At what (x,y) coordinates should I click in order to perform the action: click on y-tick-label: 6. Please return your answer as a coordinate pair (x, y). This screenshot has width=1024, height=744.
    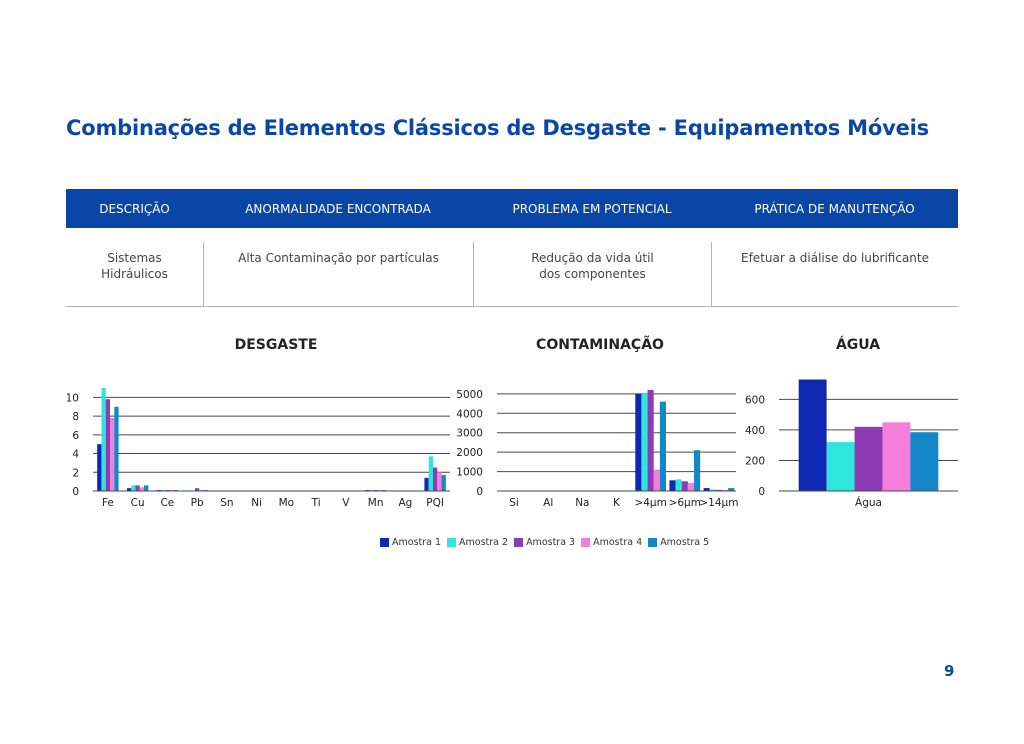
    Looking at the image, I should click on (75, 436).